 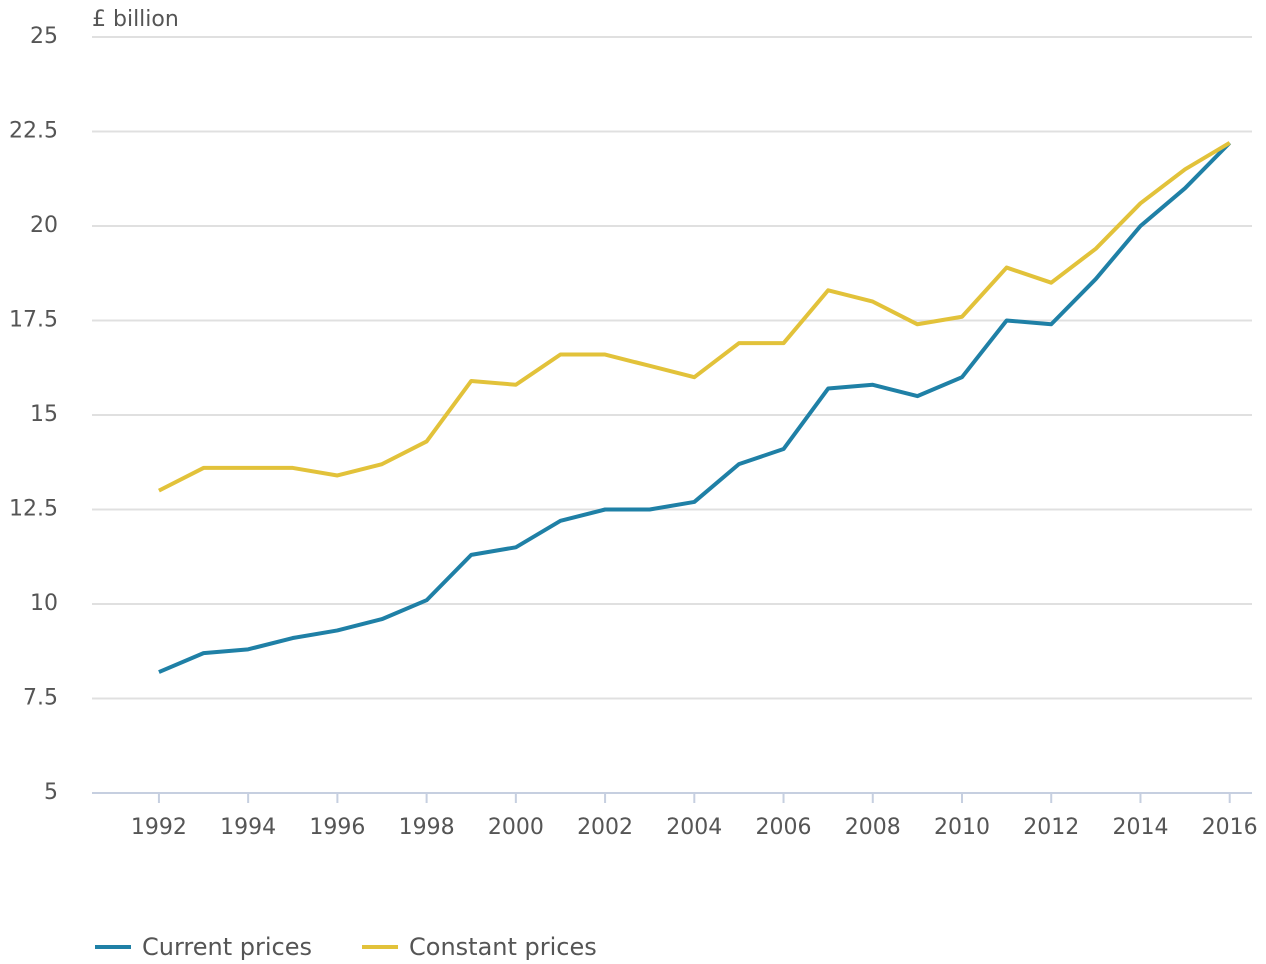 I want to click on x-tick-label: 1998, so click(x=427, y=827).